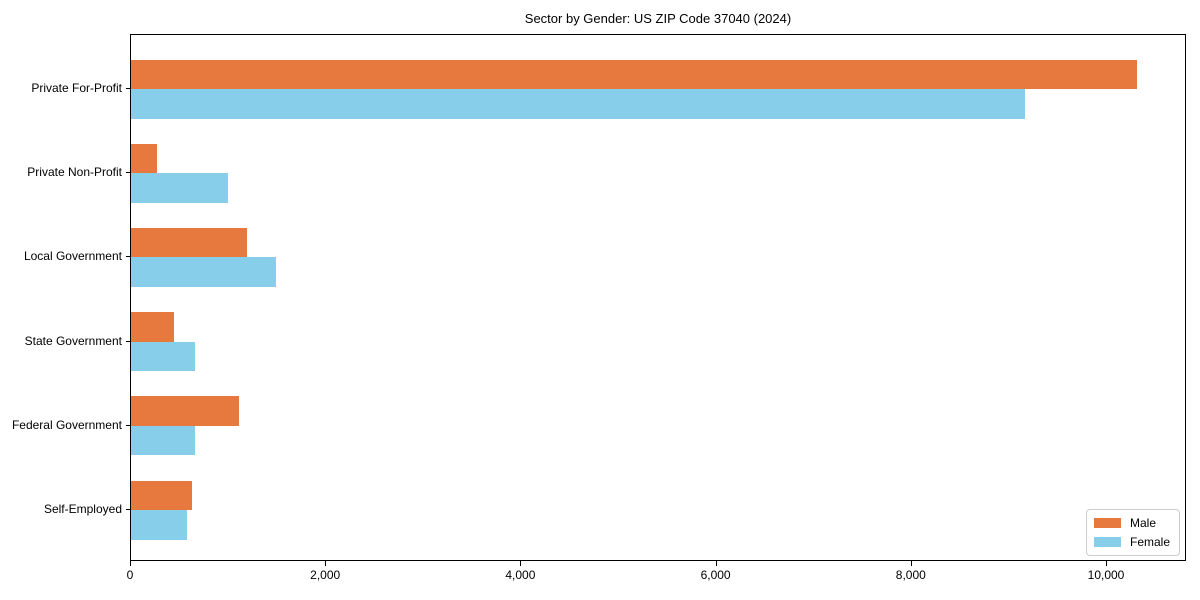 This screenshot has width=1200, height=600. I want to click on x-tick-label: 0, so click(130, 575).